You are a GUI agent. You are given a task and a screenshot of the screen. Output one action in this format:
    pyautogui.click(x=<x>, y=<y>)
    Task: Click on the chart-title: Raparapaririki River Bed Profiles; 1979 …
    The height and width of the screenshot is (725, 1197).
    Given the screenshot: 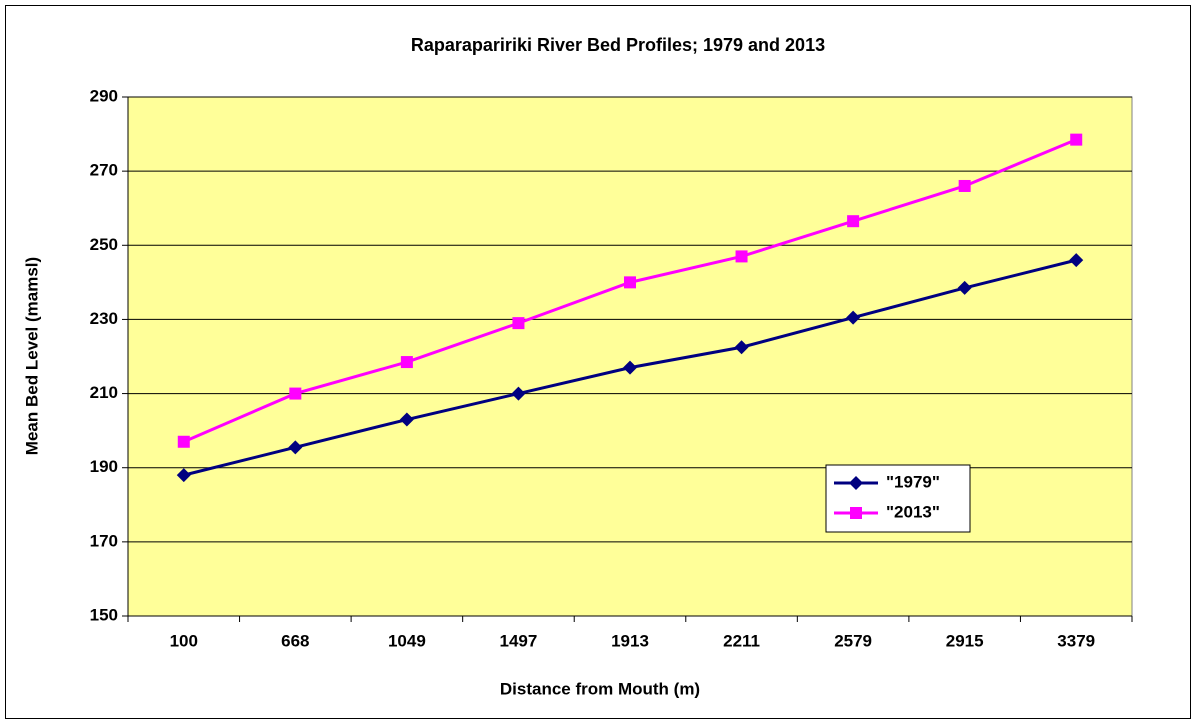 What is the action you would take?
    pyautogui.click(x=618, y=45)
    